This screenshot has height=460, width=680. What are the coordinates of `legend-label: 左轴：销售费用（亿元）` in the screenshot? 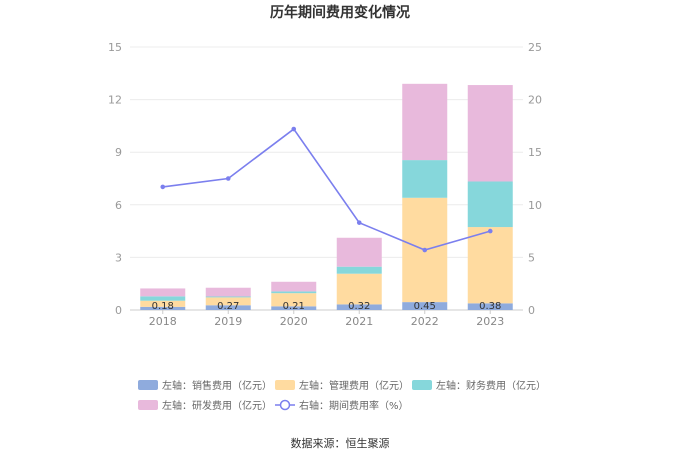 It's located at (217, 385).